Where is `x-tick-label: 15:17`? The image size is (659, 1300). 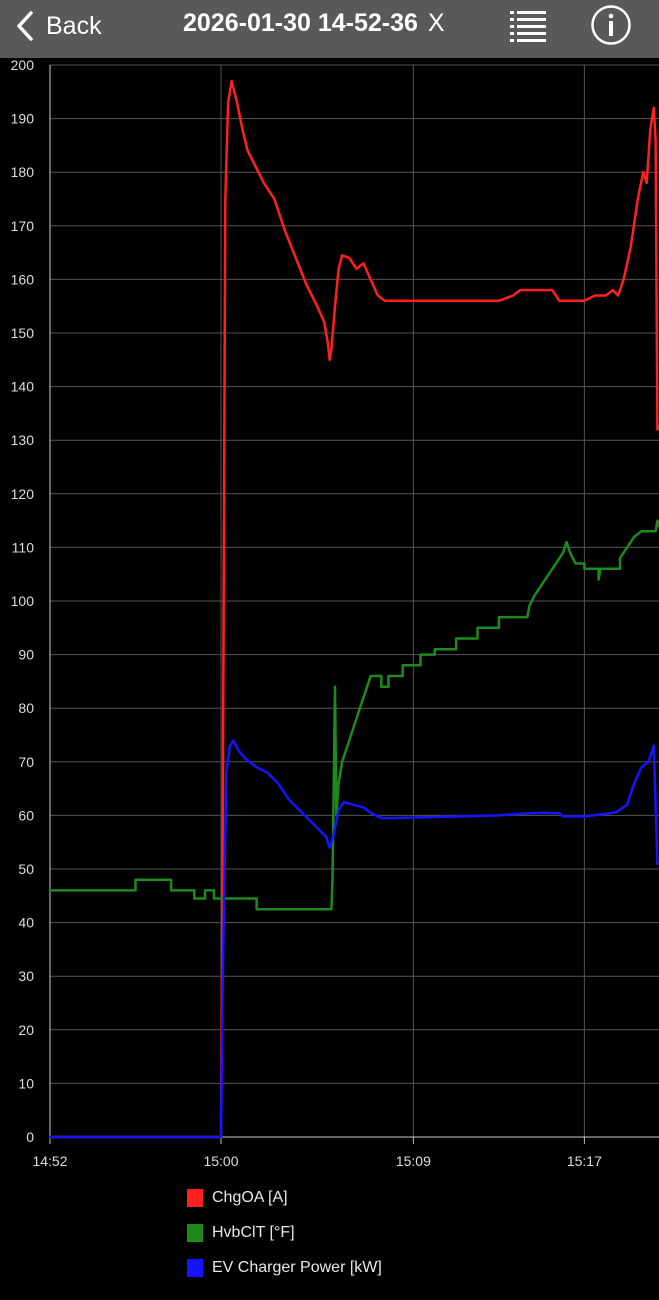
x-tick-label: 15:17 is located at coordinates (584, 1161).